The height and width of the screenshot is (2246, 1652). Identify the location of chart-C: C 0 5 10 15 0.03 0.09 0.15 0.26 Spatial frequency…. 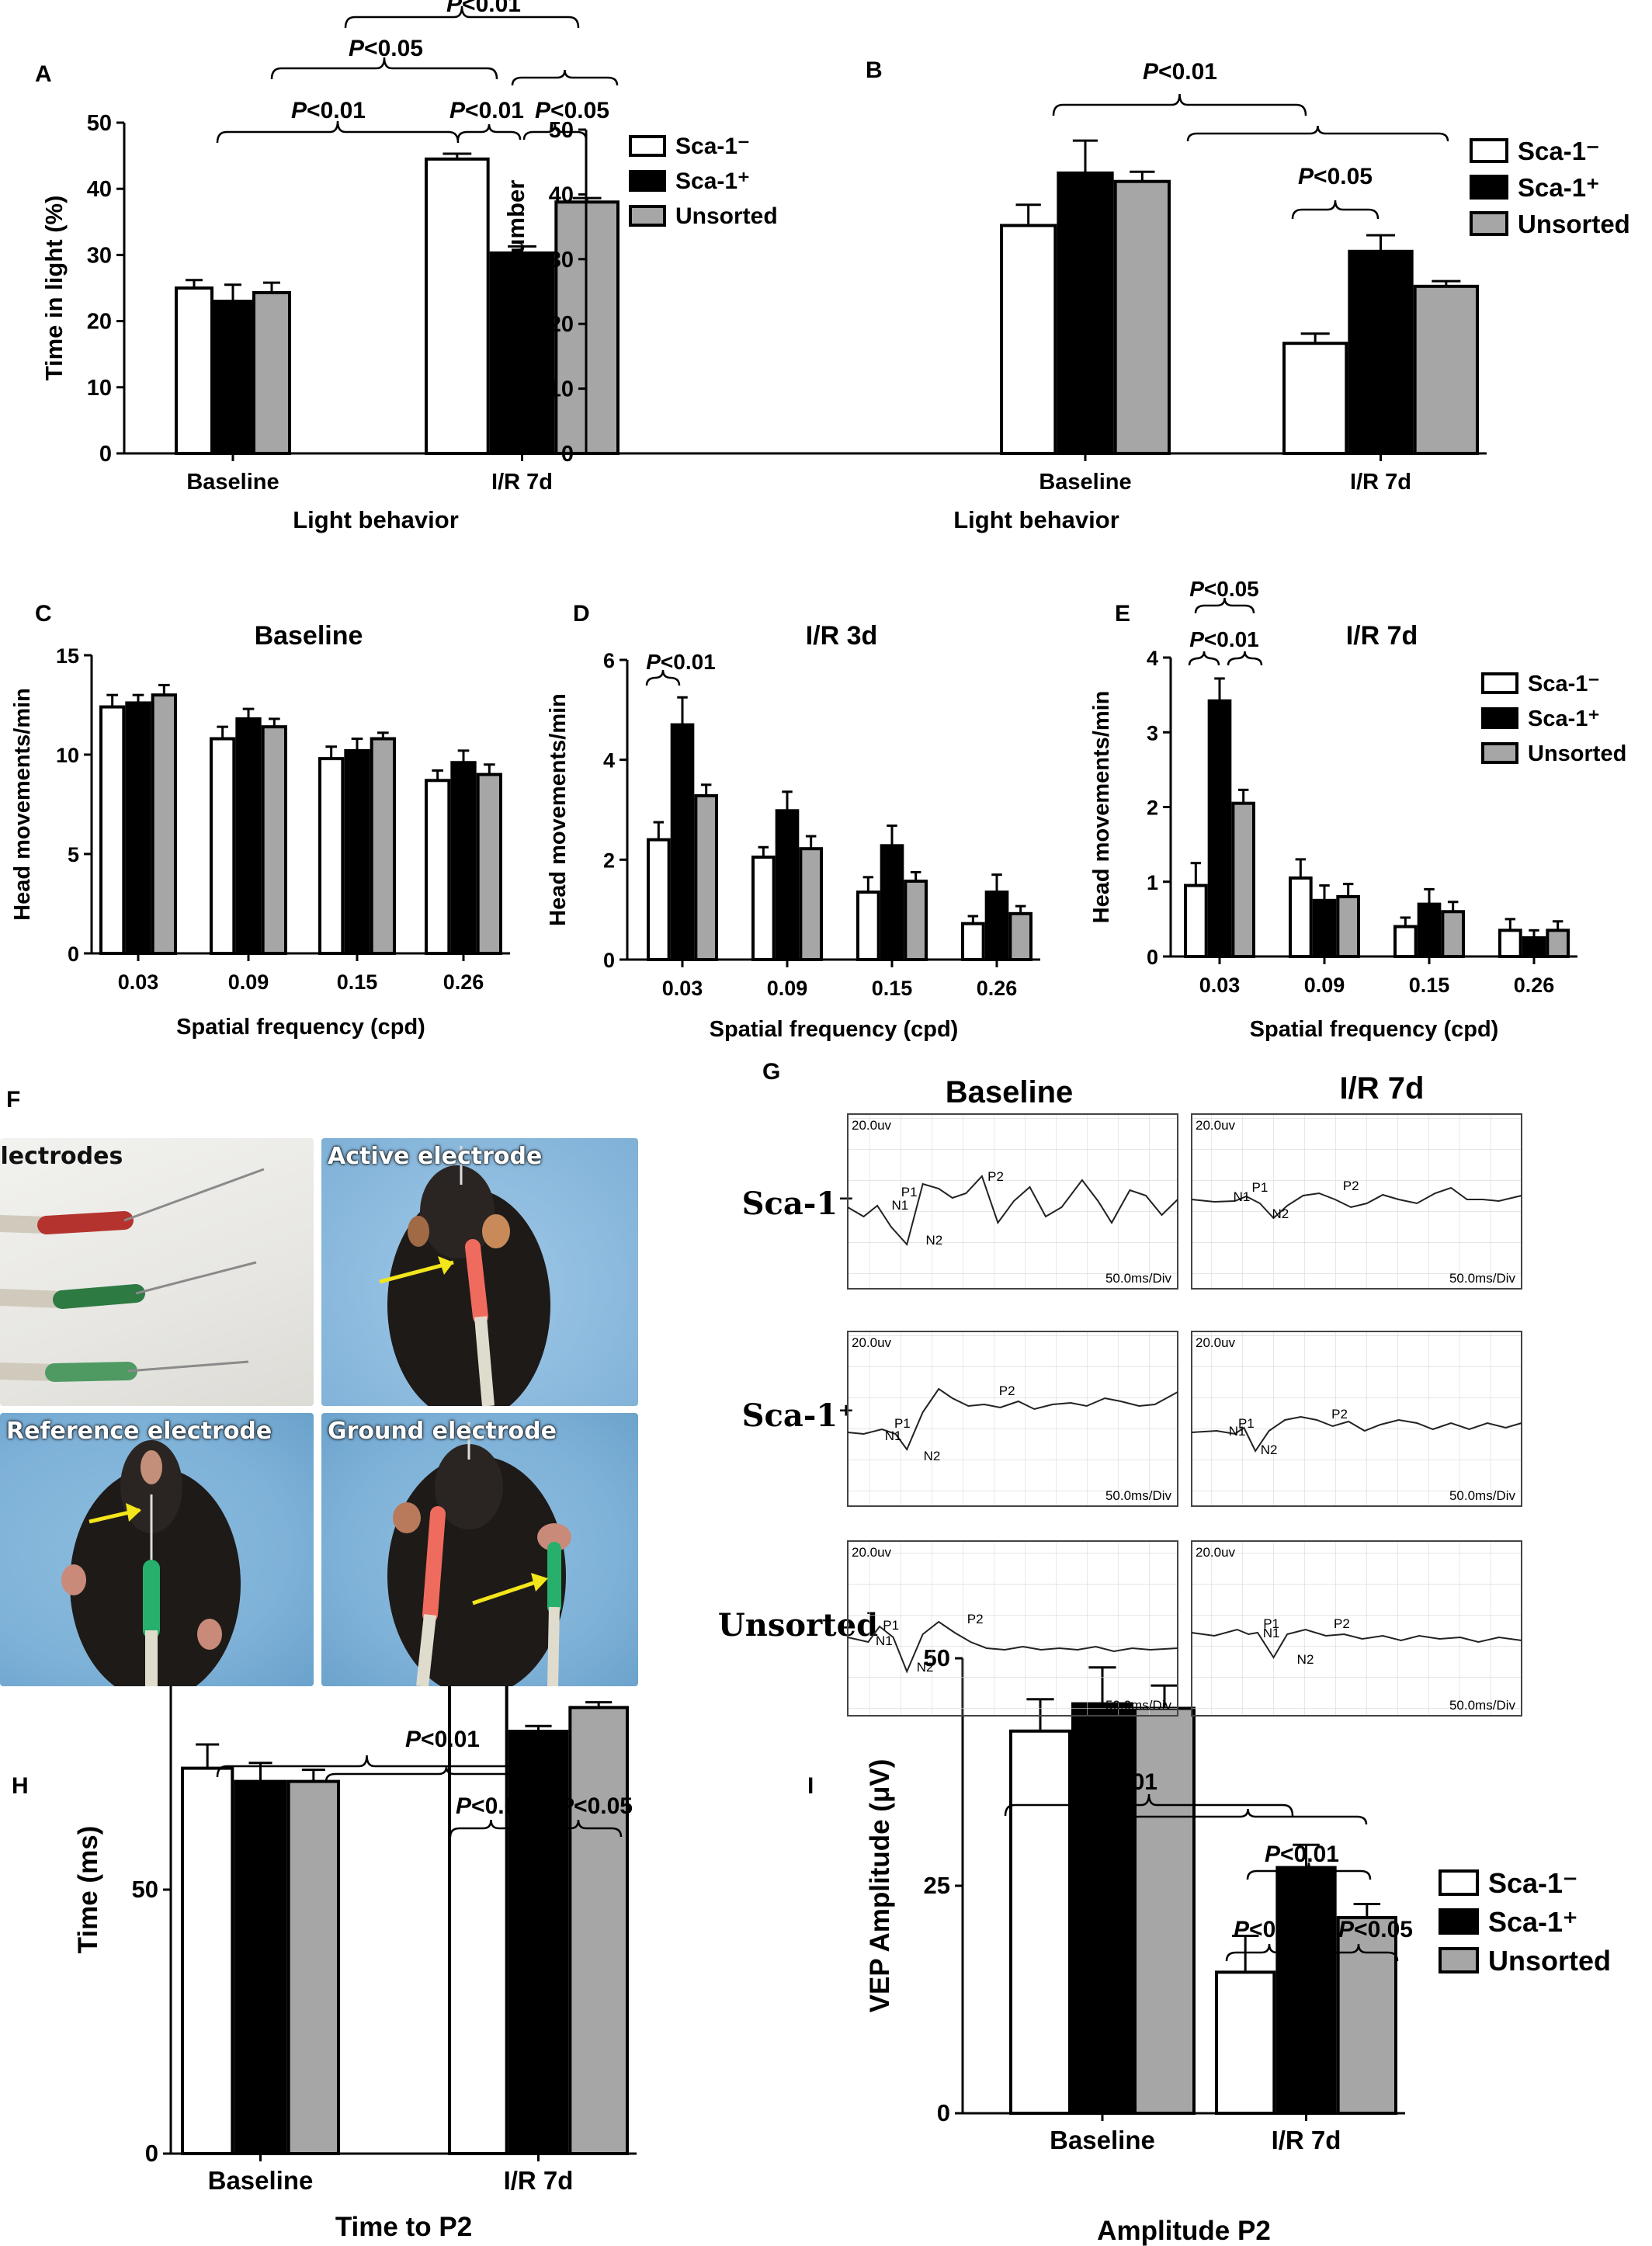
(260, 820).